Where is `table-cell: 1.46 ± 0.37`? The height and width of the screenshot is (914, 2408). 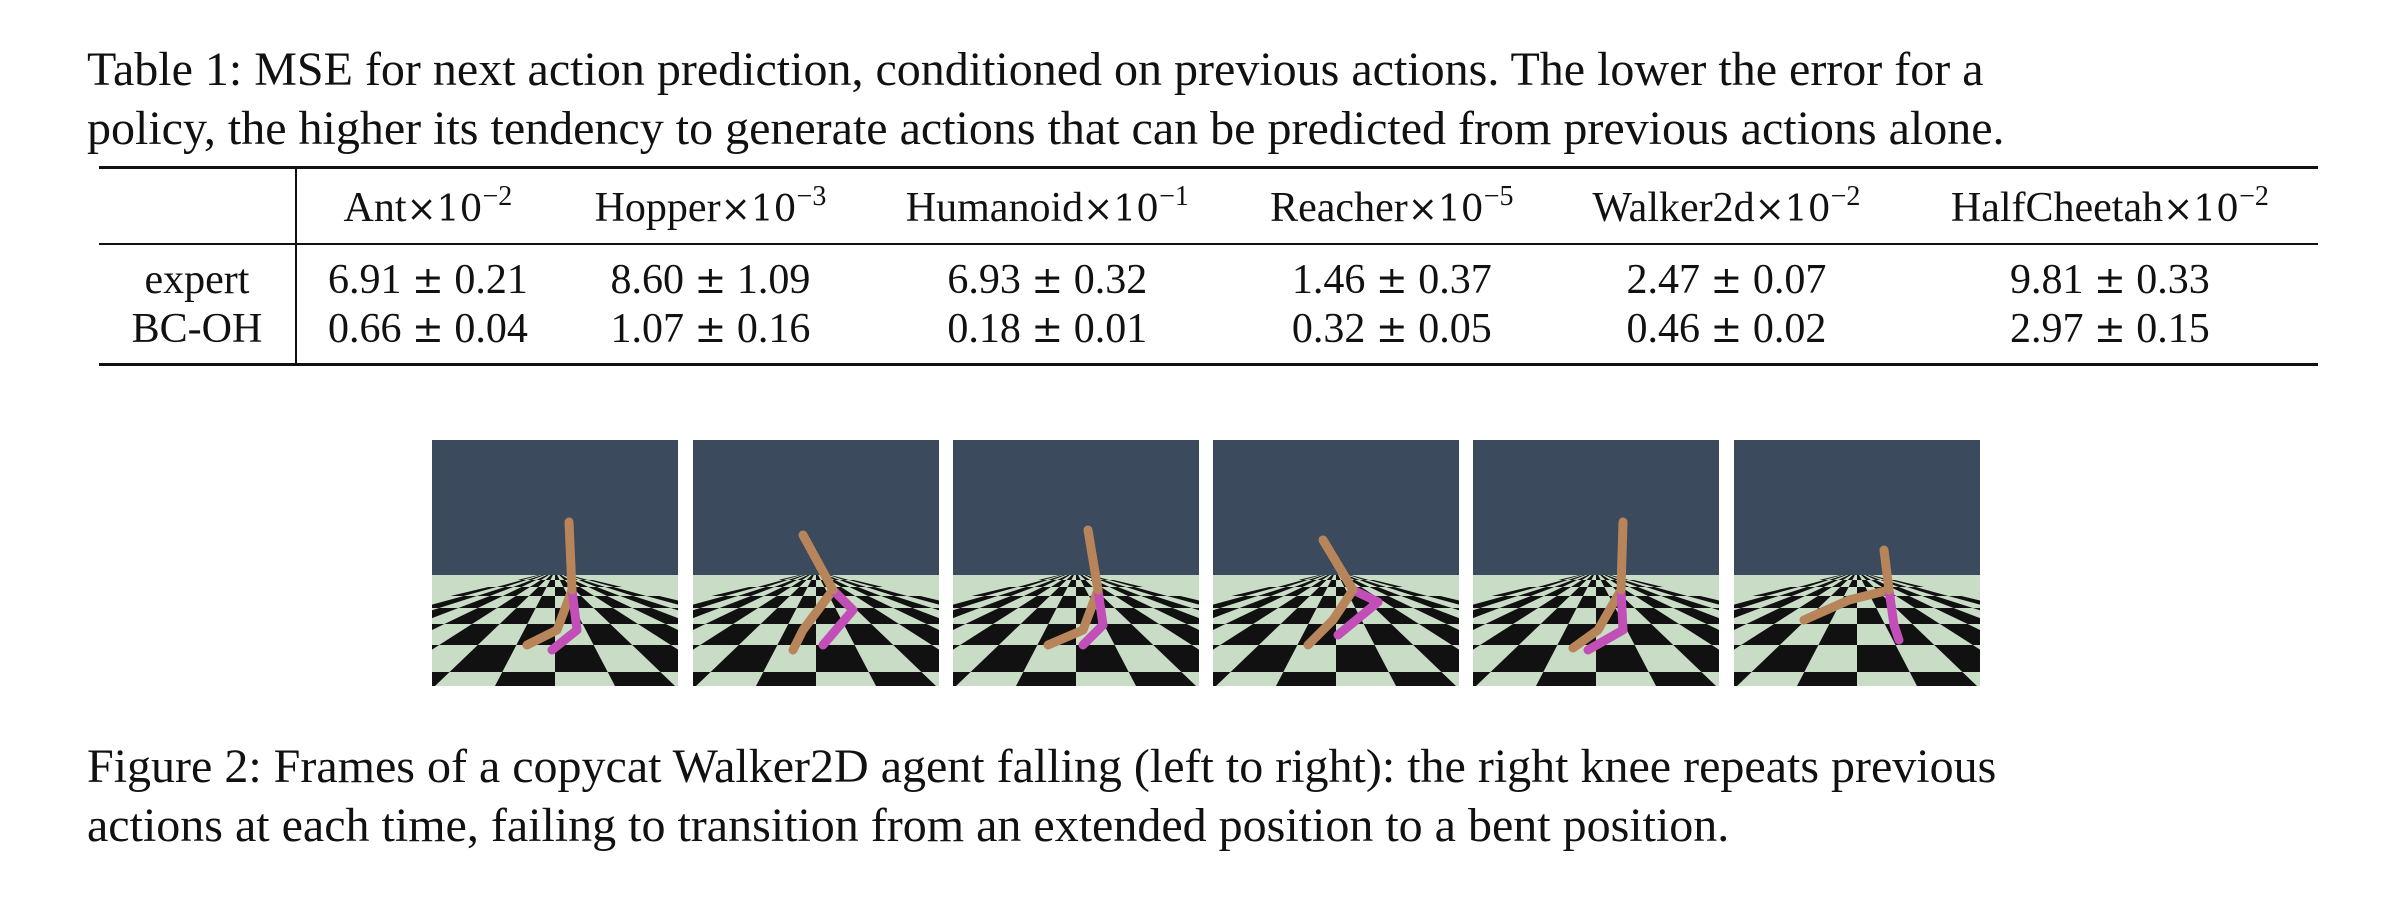
table-cell: 1.46 ± 0.37 is located at coordinates (1391, 279).